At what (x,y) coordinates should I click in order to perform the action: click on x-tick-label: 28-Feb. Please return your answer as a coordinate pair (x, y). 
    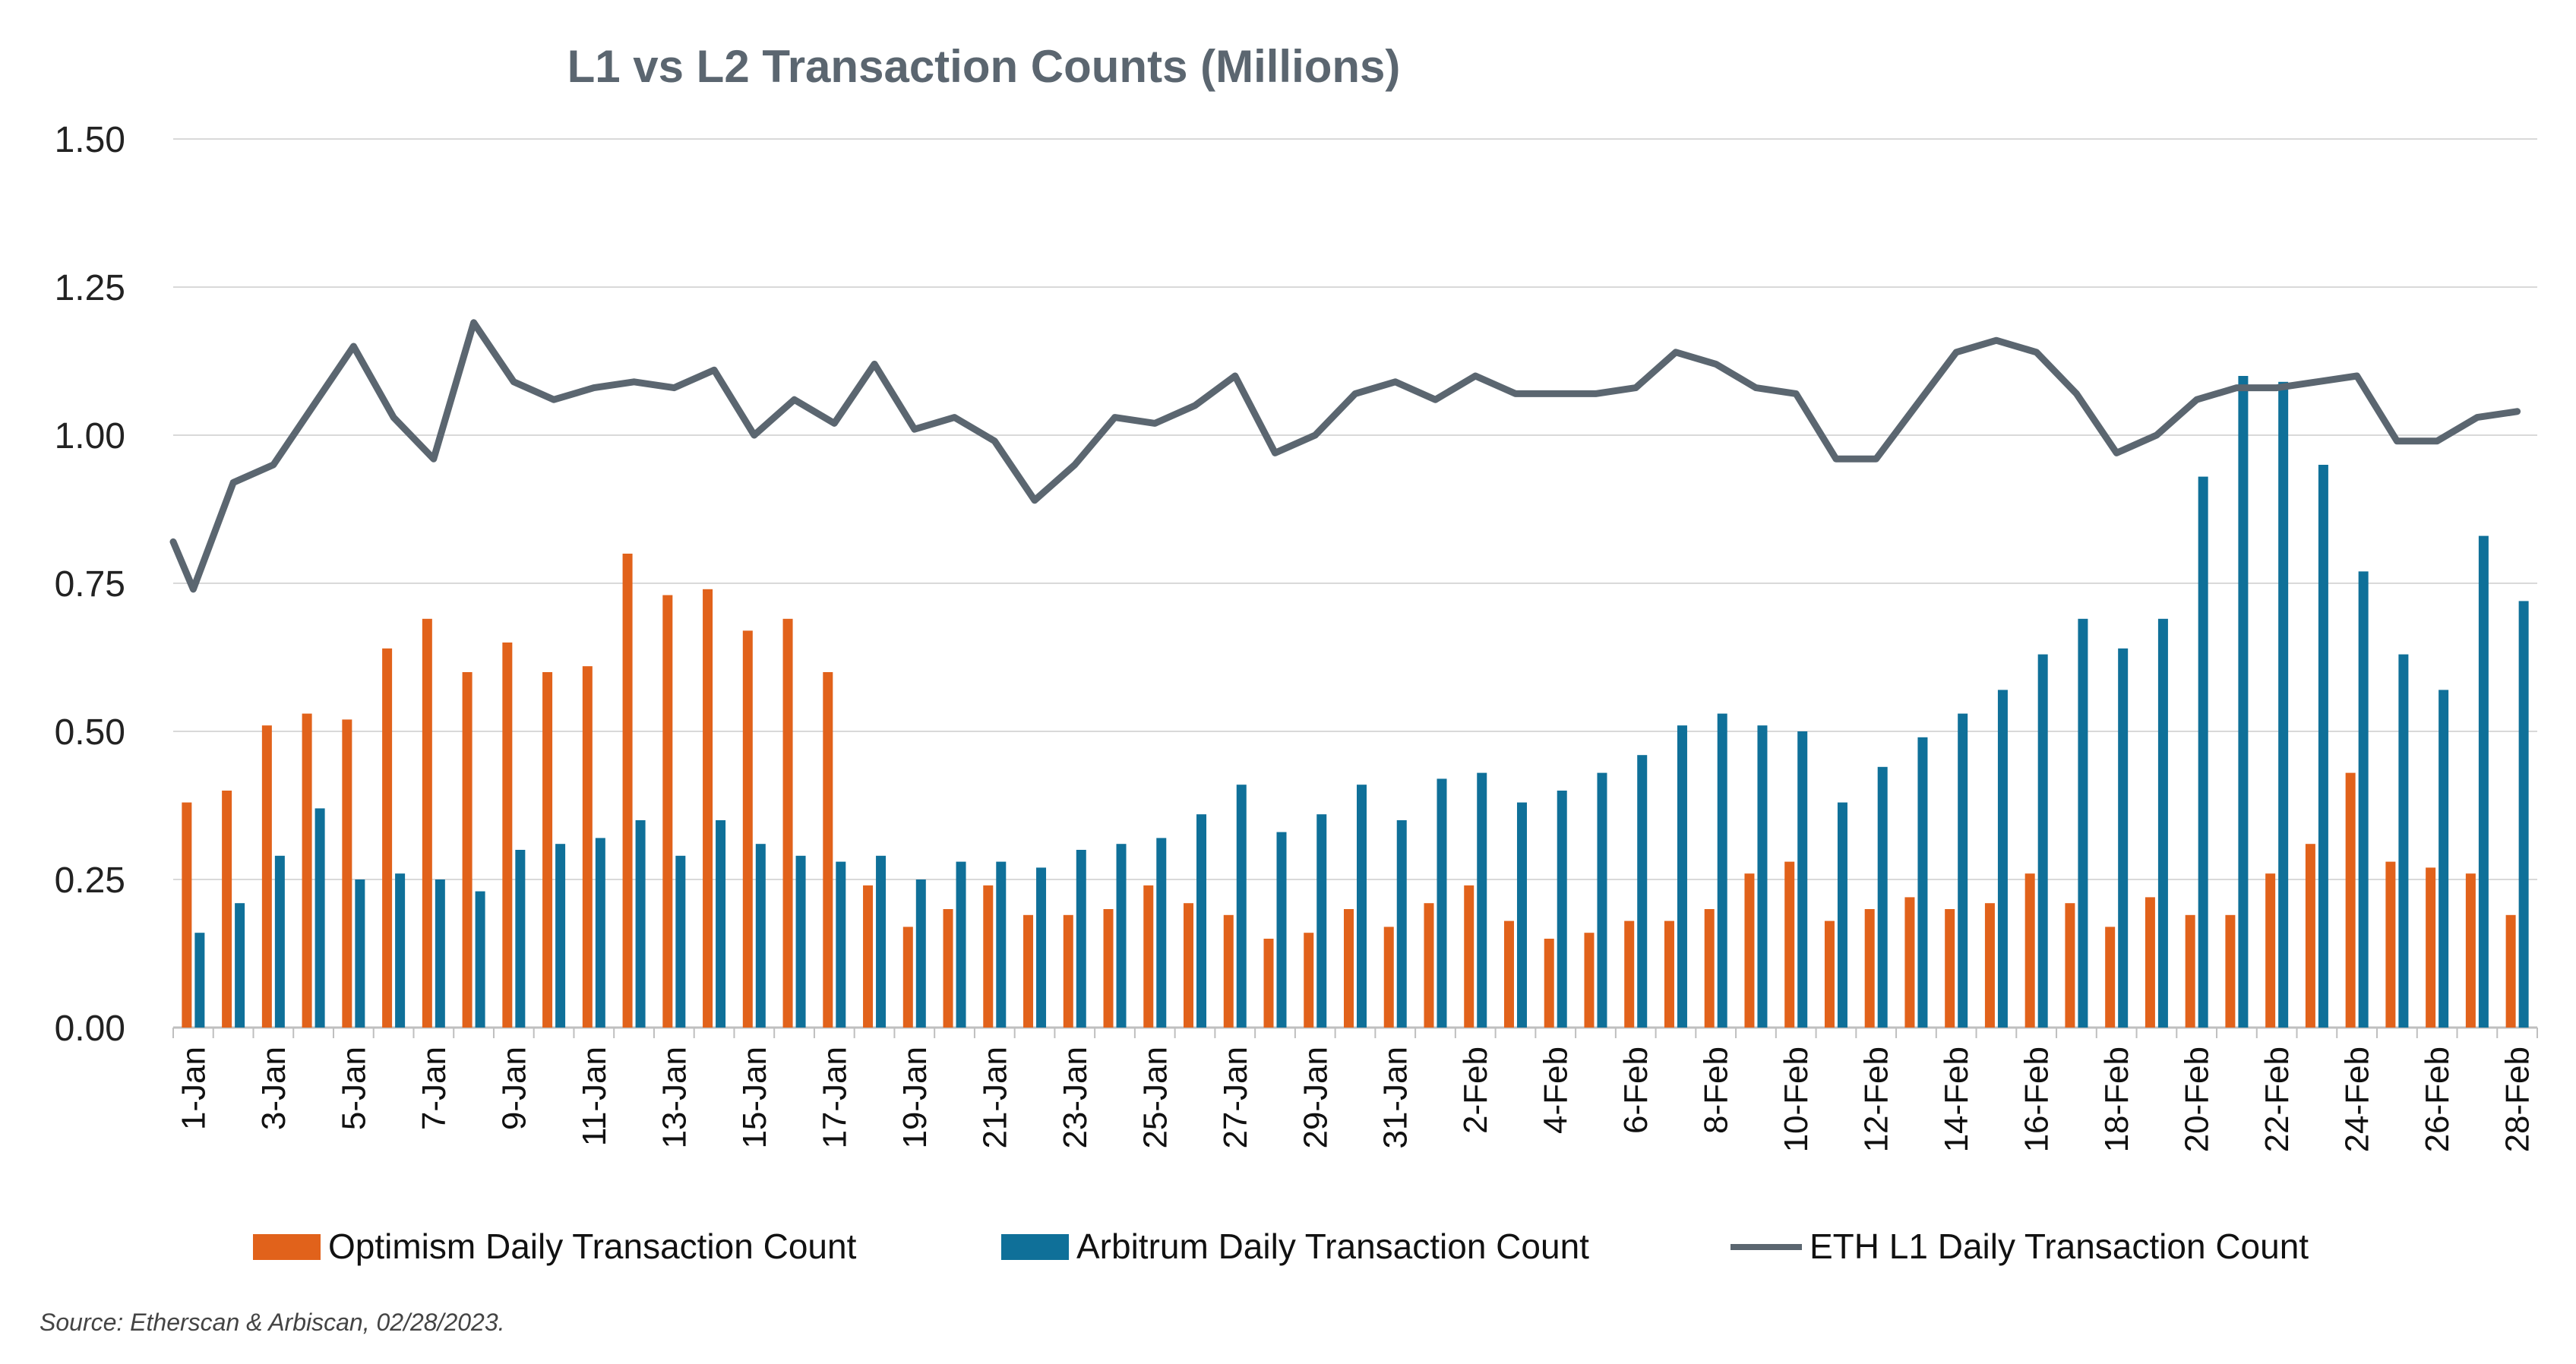
    Looking at the image, I should click on (2517, 1099).